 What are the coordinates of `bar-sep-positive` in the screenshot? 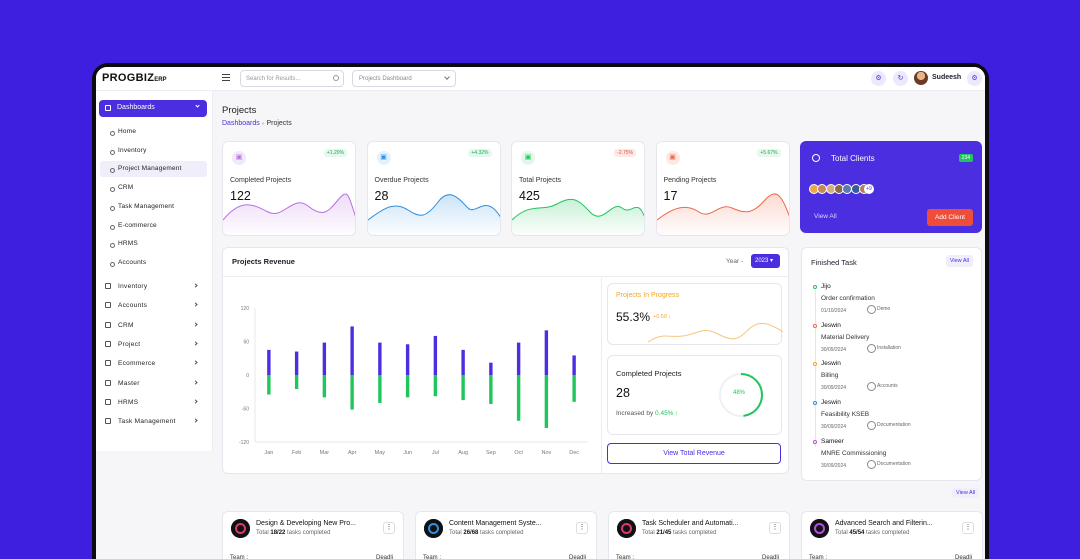 It's located at (491, 368).